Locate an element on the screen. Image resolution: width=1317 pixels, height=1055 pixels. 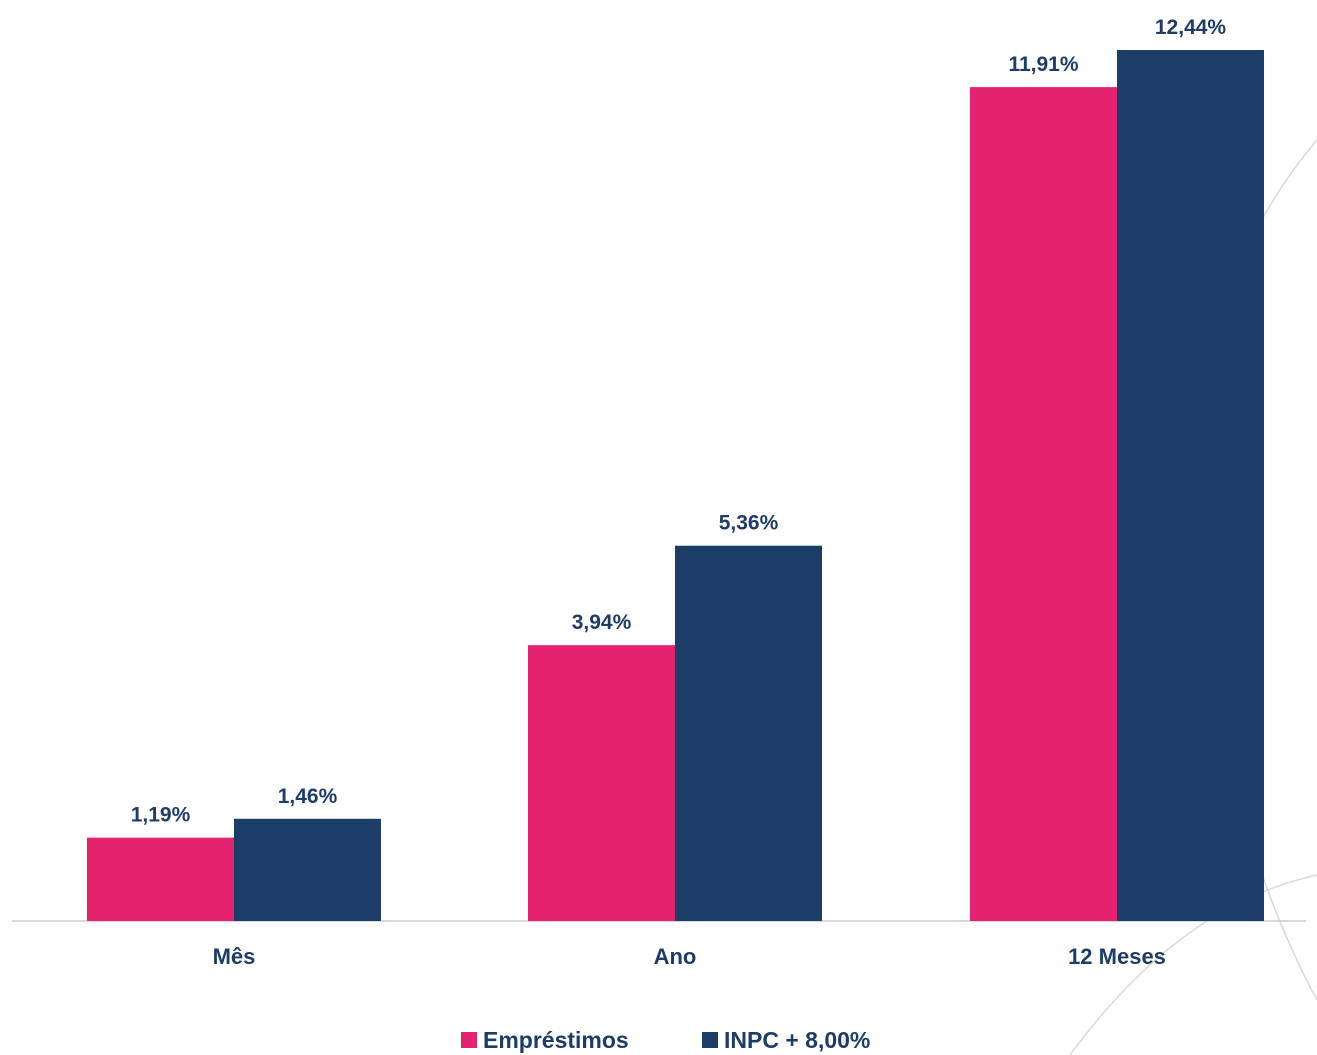
legend-swatch-inpc is located at coordinates (710, 1040).